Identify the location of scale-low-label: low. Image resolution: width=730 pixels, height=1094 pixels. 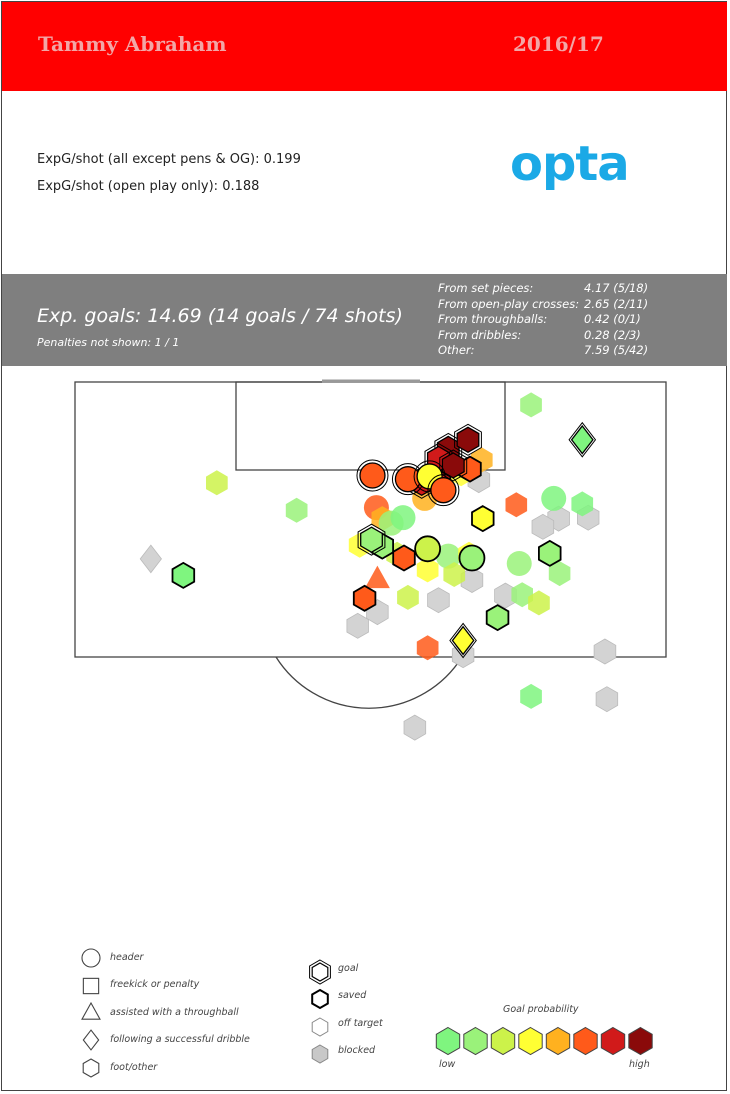
(447, 1064).